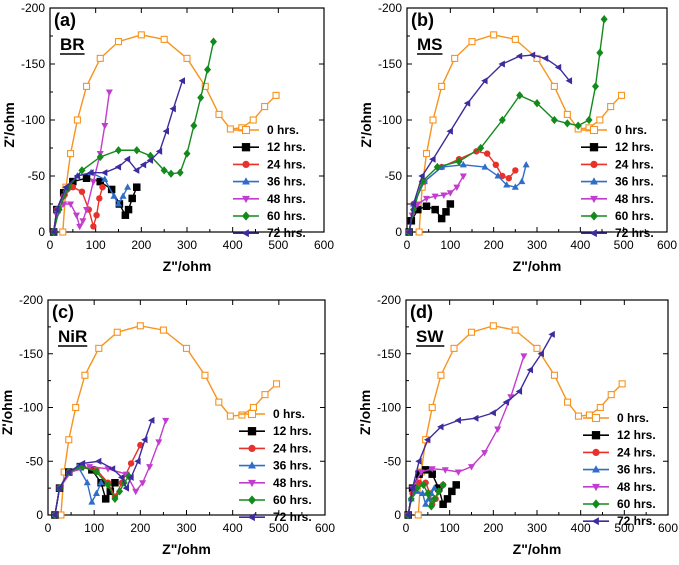 The image size is (679, 565). What do you see at coordinates (390, 8) in the screenshot?
I see `y-tick-label: -200` at bounding box center [390, 8].